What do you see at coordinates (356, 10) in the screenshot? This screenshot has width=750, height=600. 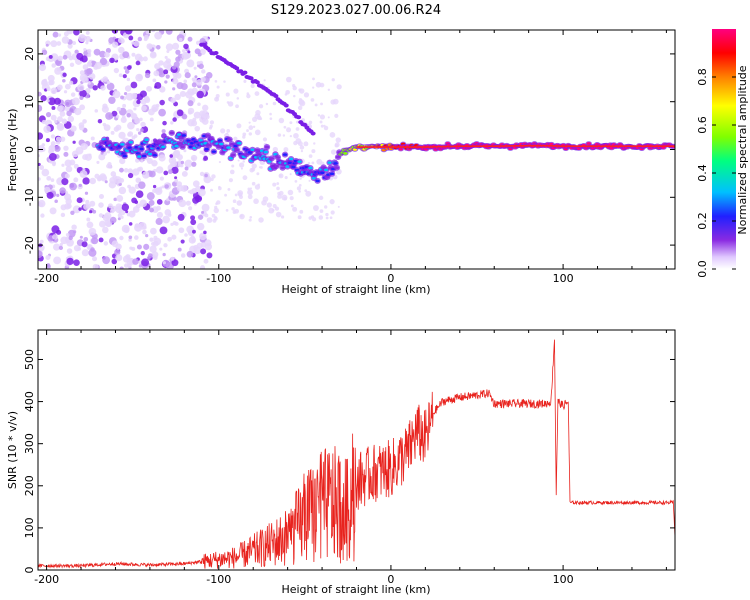 I see `figure-title: S129.2023.027.00.06.R24` at bounding box center [356, 10].